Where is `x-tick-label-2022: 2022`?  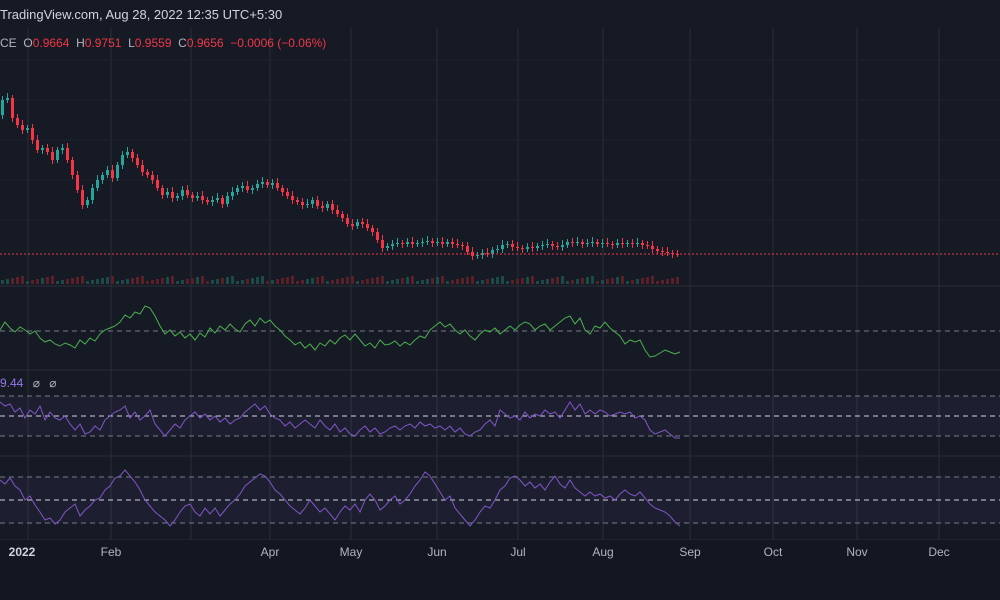 x-tick-label-2022: 2022 is located at coordinates (22, 552).